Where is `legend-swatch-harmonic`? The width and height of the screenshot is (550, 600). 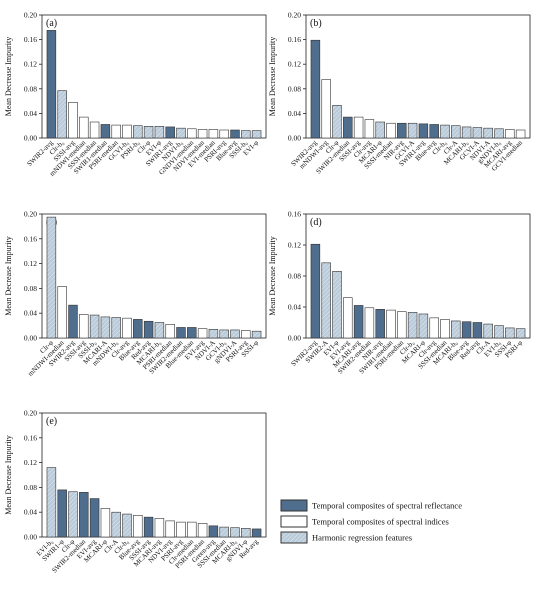
legend-swatch-harmonic is located at coordinates (294, 537).